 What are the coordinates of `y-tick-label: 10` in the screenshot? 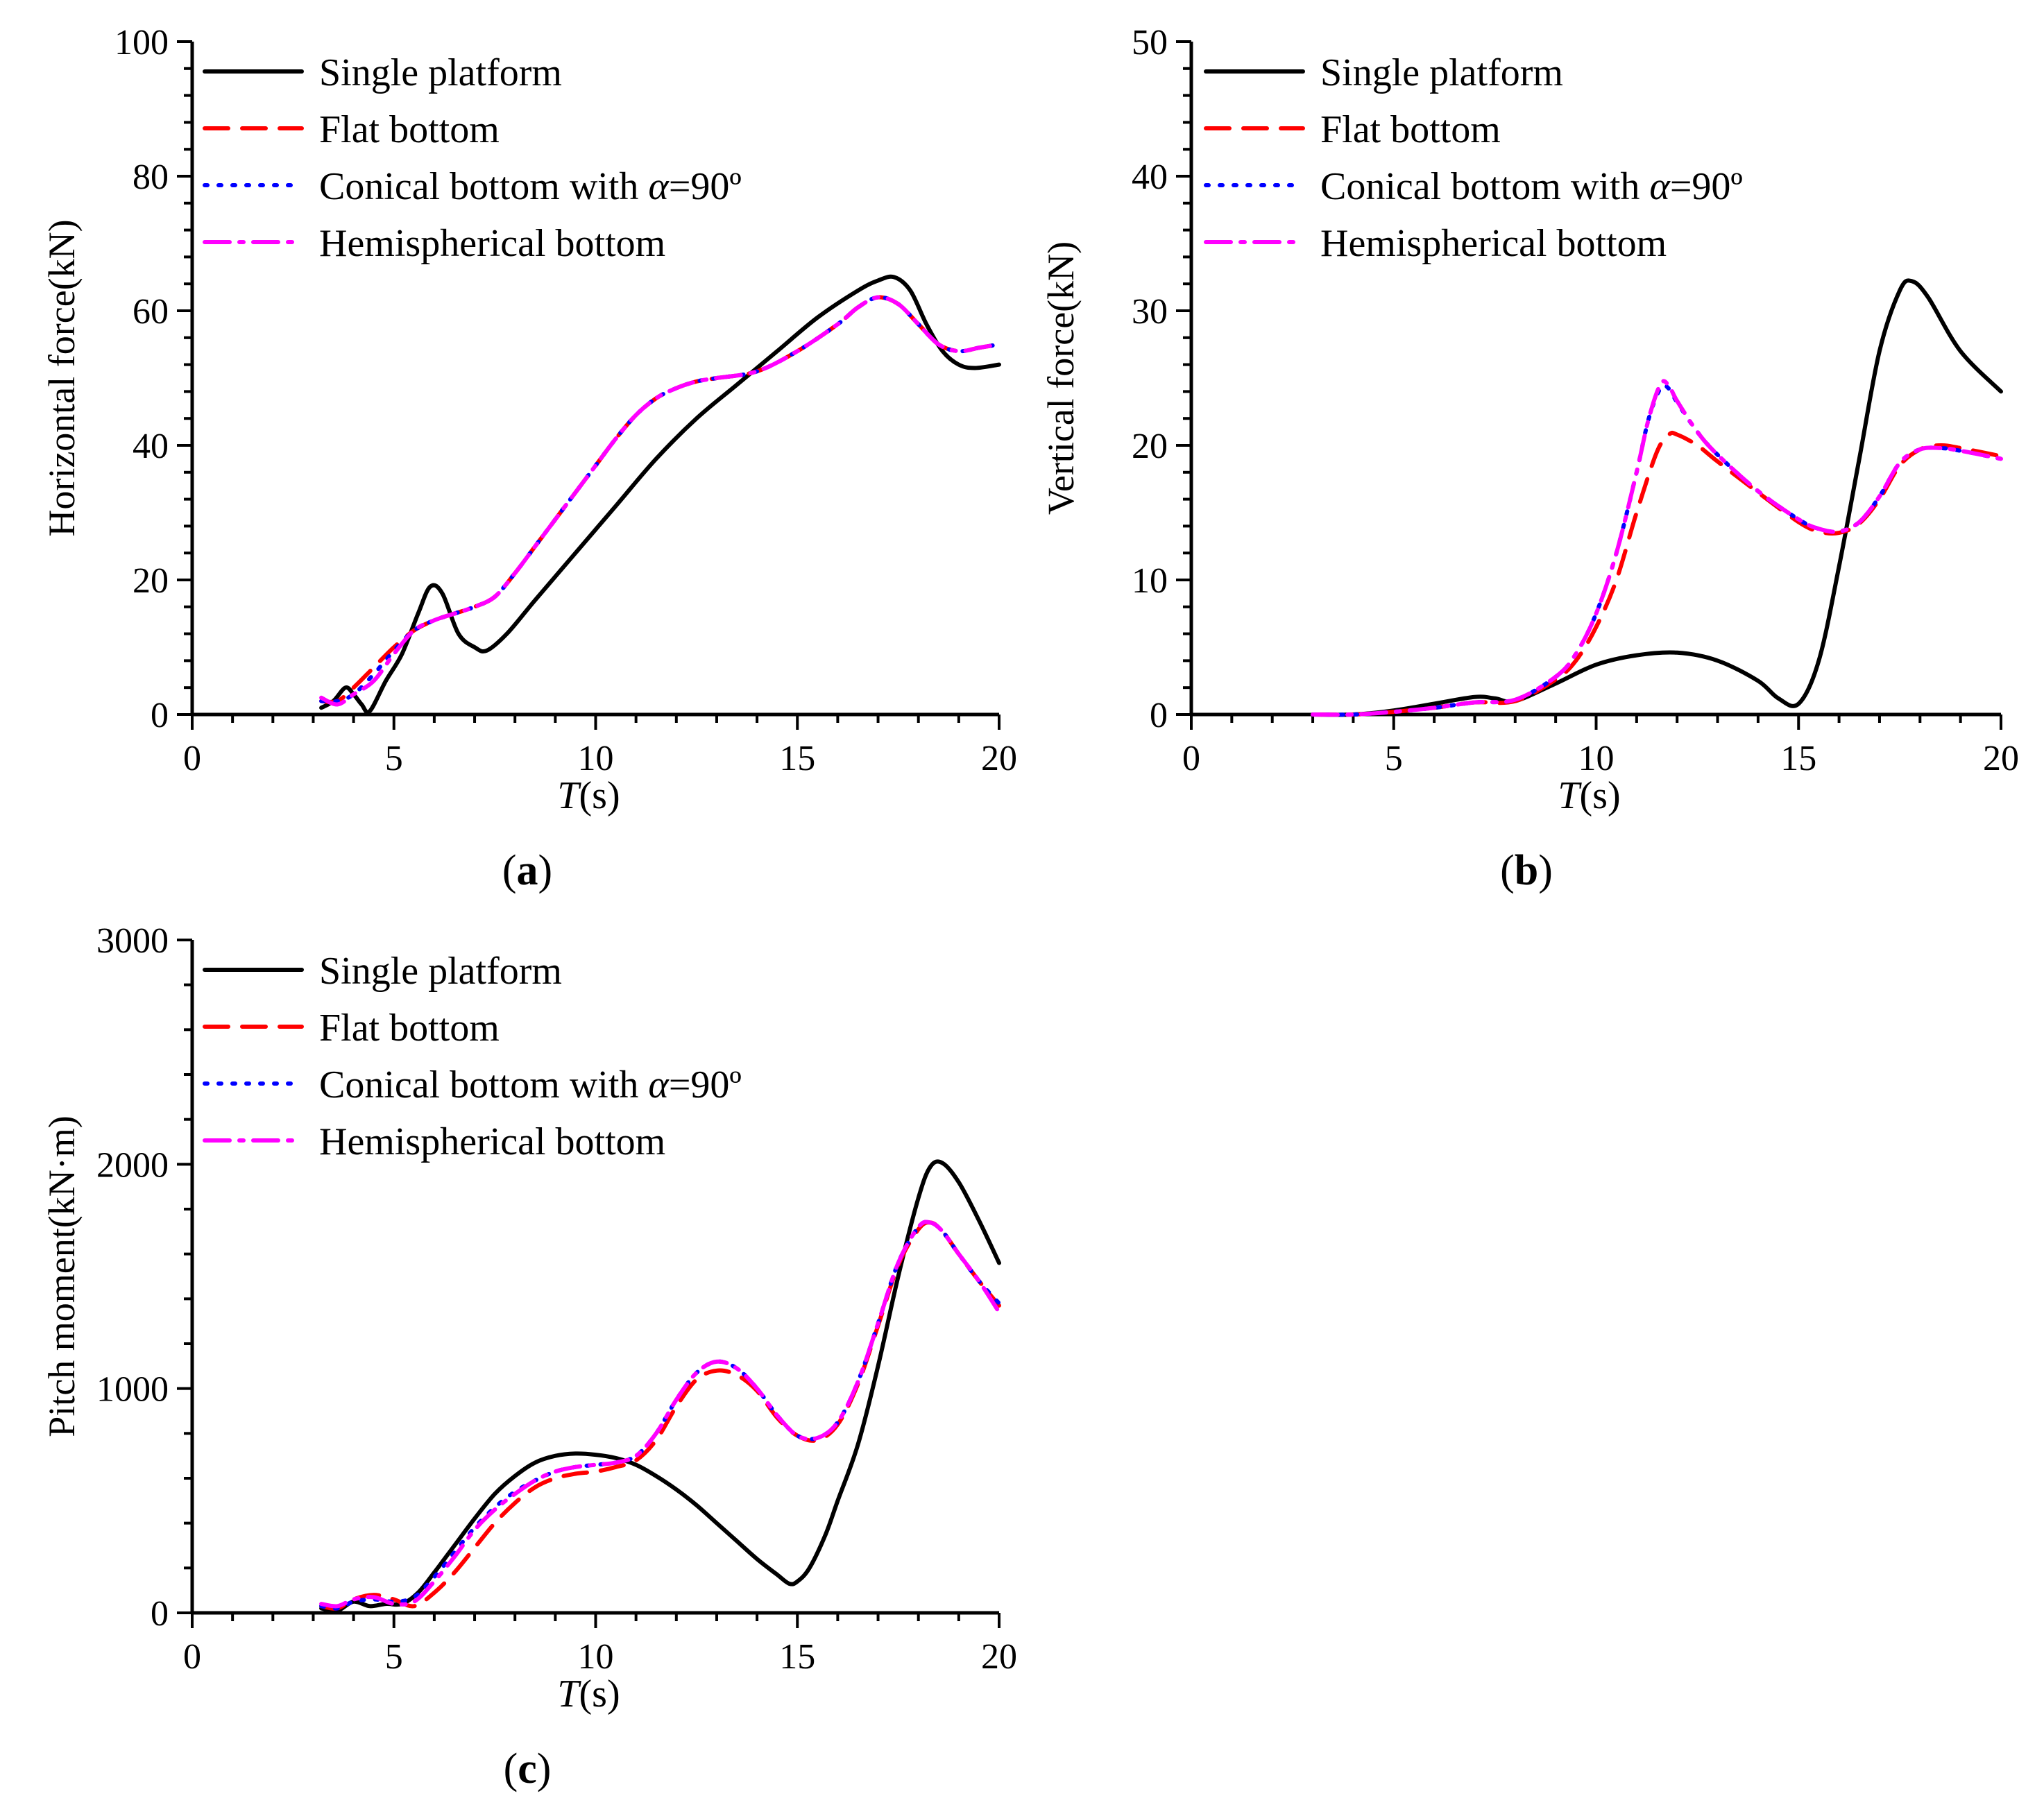 It's located at (1150, 581).